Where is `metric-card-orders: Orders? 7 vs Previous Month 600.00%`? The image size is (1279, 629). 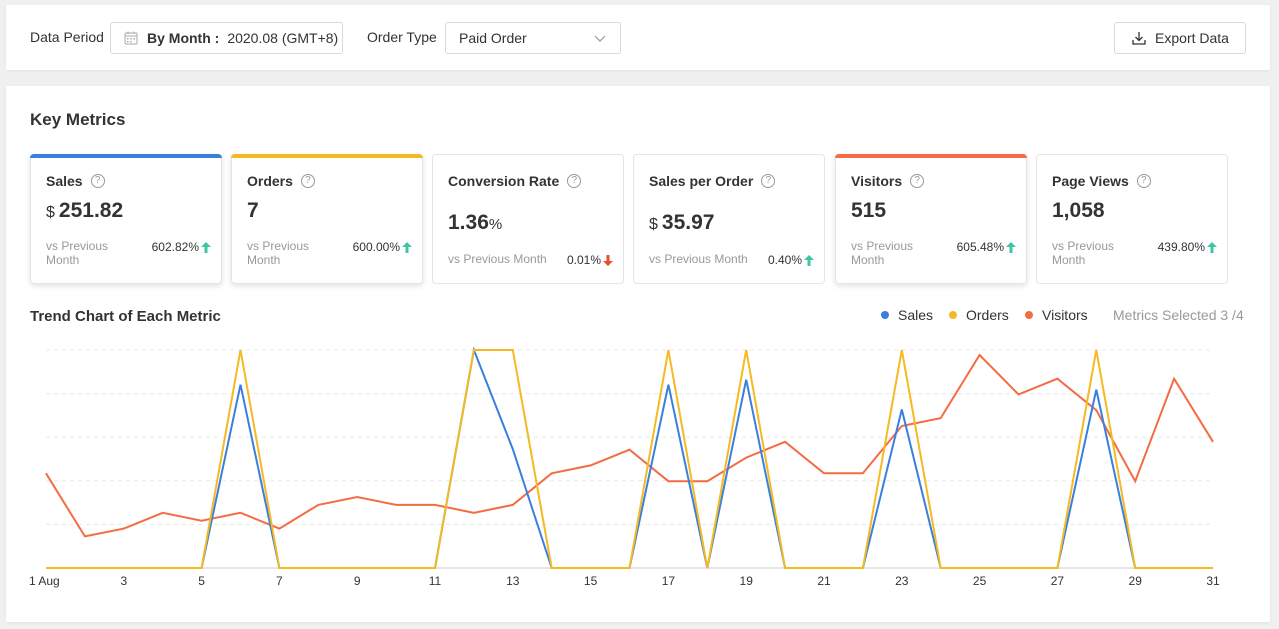 metric-card-orders: Orders? 7 vs Previous Month 600.00% is located at coordinates (327, 219).